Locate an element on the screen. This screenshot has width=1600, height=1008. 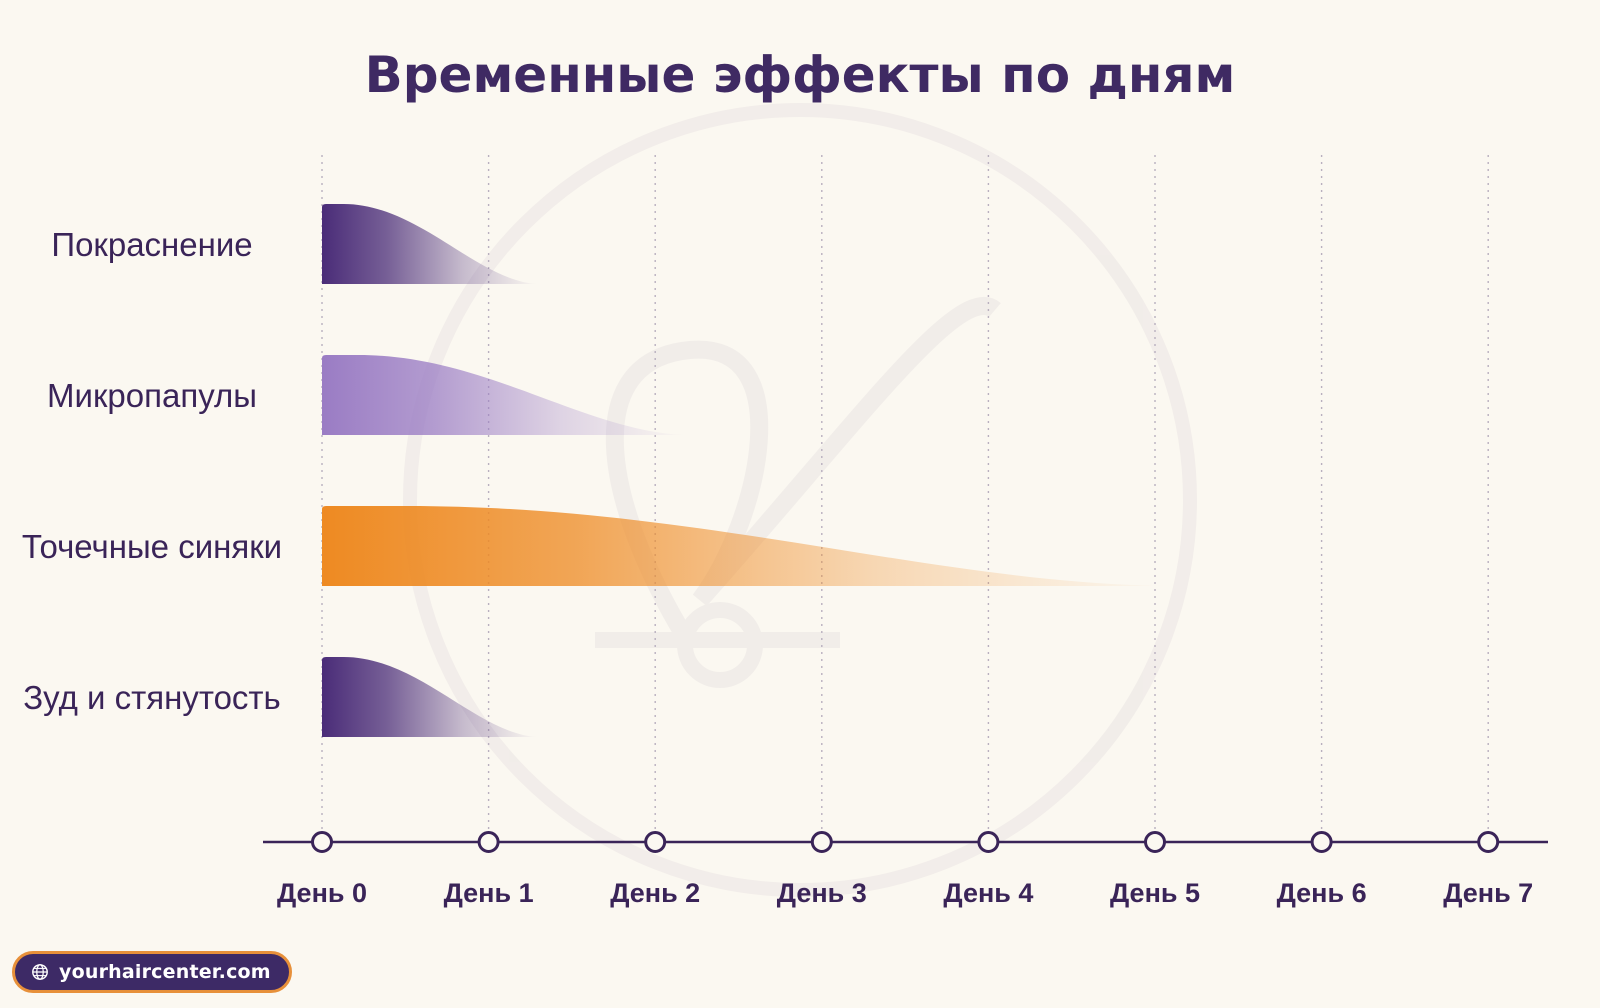
category-label: Покраснение is located at coordinates (151, 244).